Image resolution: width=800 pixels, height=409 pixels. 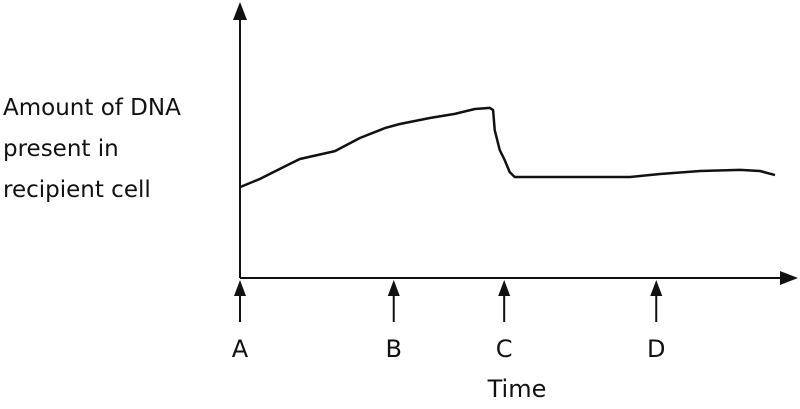 What do you see at coordinates (504, 349) in the screenshot?
I see `time-marker-label: C` at bounding box center [504, 349].